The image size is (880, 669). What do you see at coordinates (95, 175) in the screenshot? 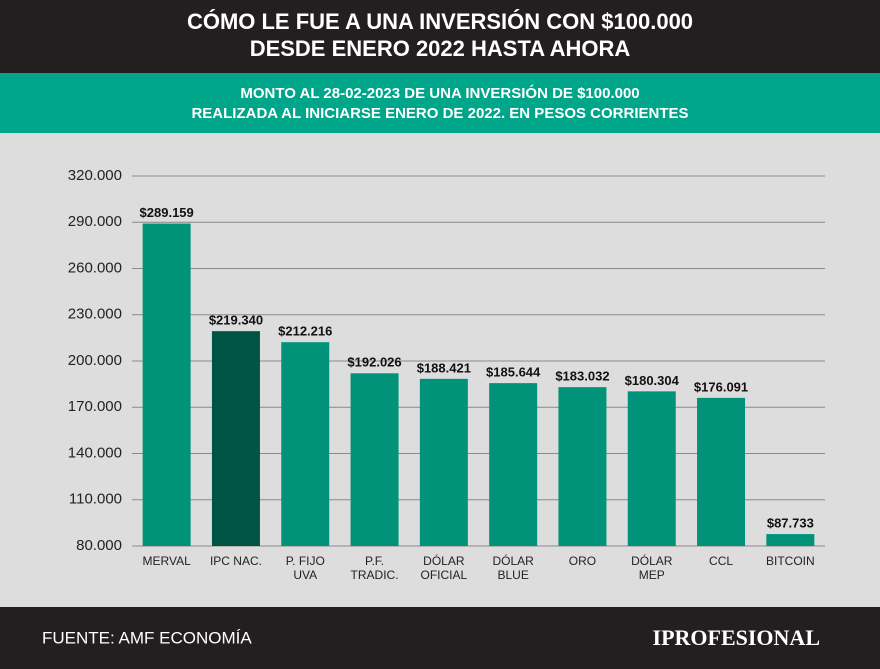
I see `y-tick-label: 320.000` at bounding box center [95, 175].